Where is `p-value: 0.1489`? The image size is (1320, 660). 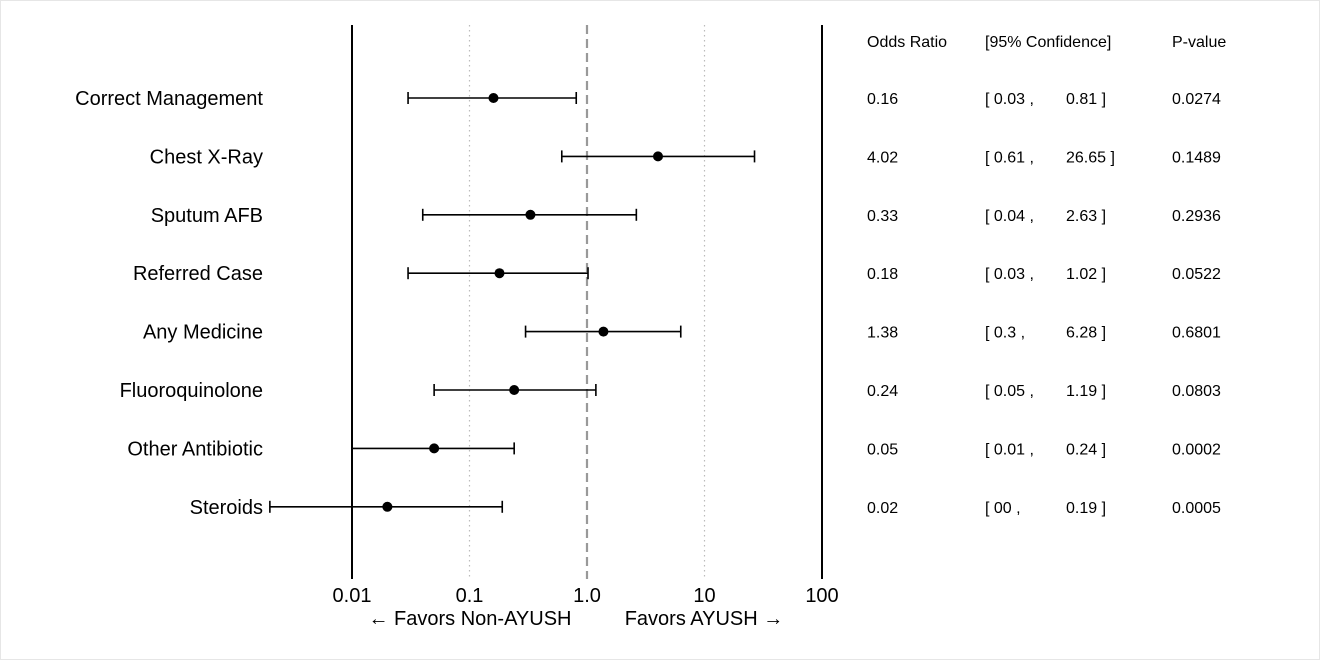
p-value: 0.1489 is located at coordinates (1196, 157).